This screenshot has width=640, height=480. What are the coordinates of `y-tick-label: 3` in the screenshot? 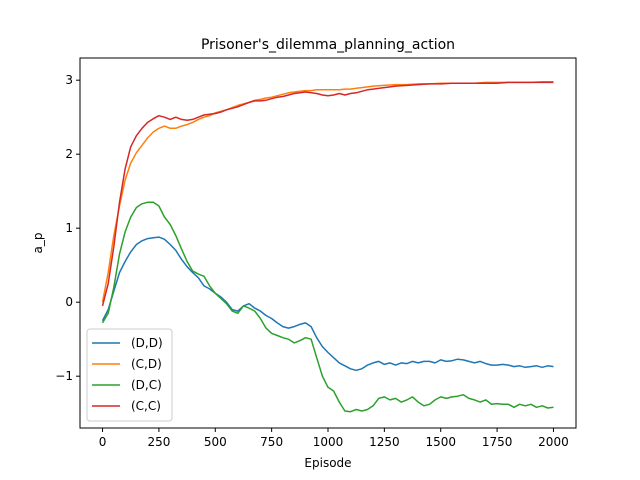 It's located at (69, 80).